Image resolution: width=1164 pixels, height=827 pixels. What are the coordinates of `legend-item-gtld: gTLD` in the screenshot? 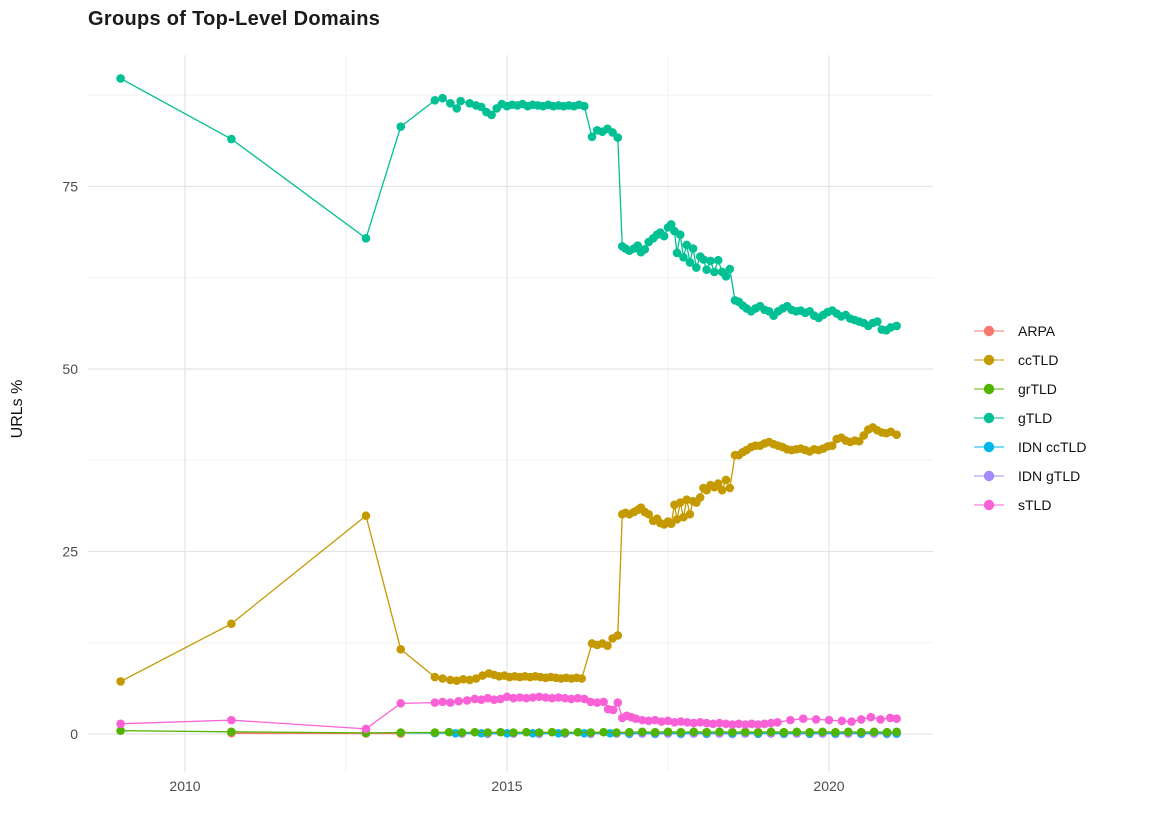 It's located at (1029, 418).